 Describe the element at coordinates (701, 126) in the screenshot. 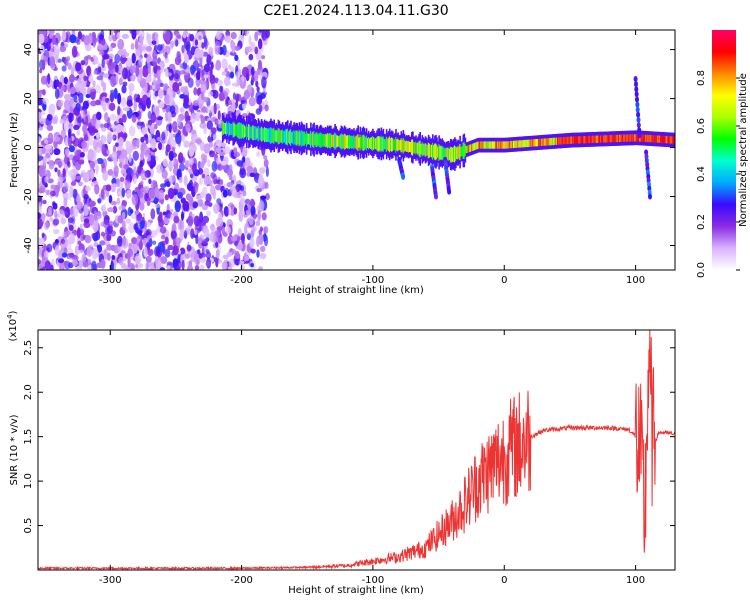

I see `colorbar-tick-label: 0.6` at that location.